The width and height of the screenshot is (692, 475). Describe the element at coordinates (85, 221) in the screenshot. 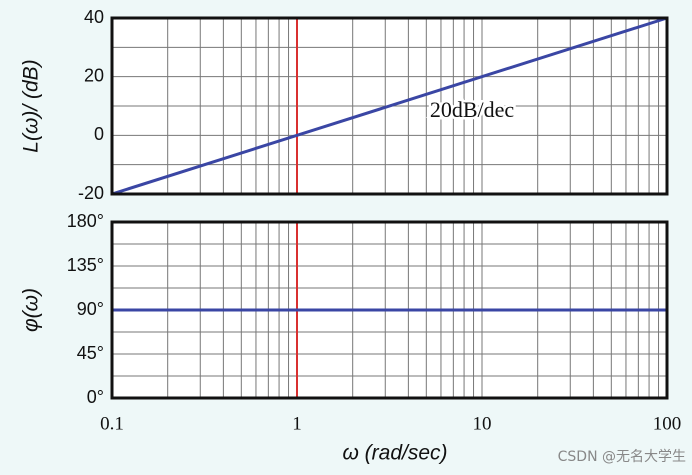

I see `y-tick-label: 180°` at that location.